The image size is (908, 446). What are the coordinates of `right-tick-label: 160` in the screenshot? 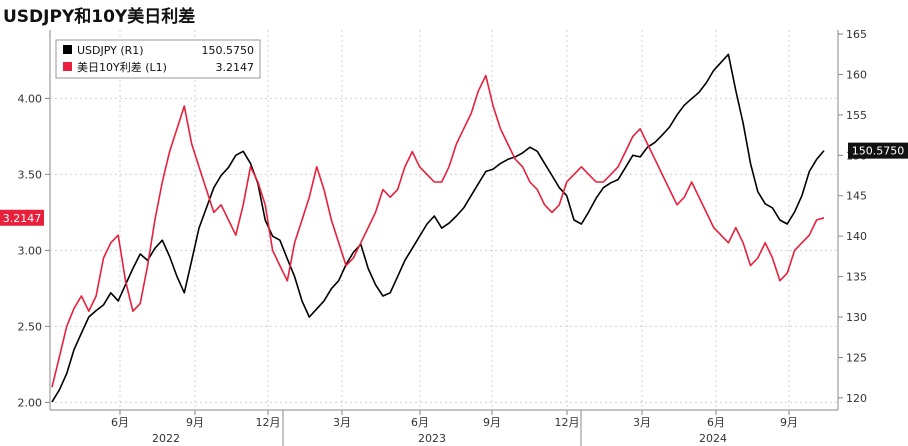 It's located at (856, 74).